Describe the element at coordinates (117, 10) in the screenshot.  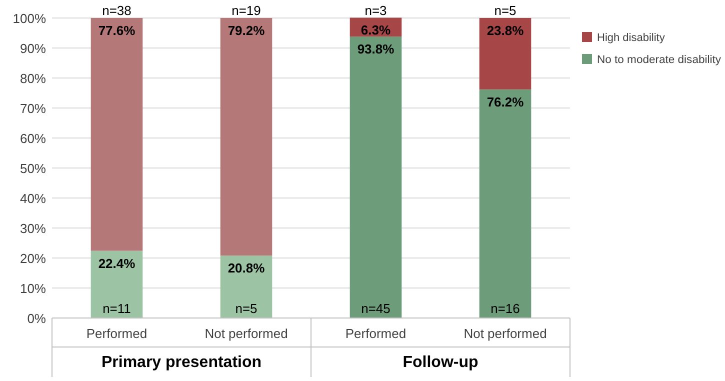
I see `annotation: n=38` at that location.